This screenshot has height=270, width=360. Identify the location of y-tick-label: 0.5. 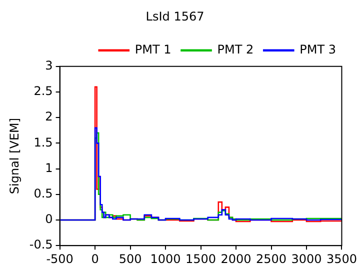
(43, 193).